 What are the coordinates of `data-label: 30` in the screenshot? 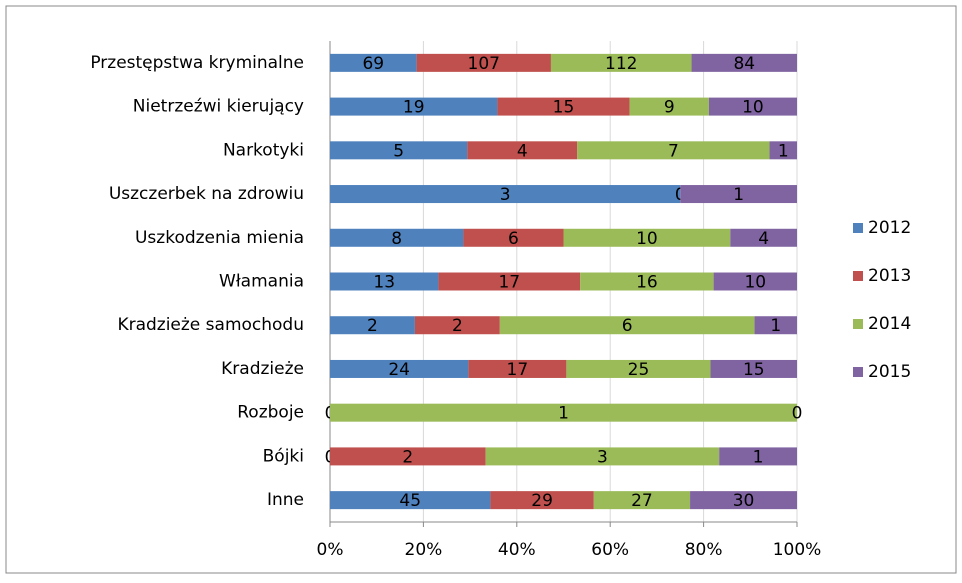 It's located at (744, 501).